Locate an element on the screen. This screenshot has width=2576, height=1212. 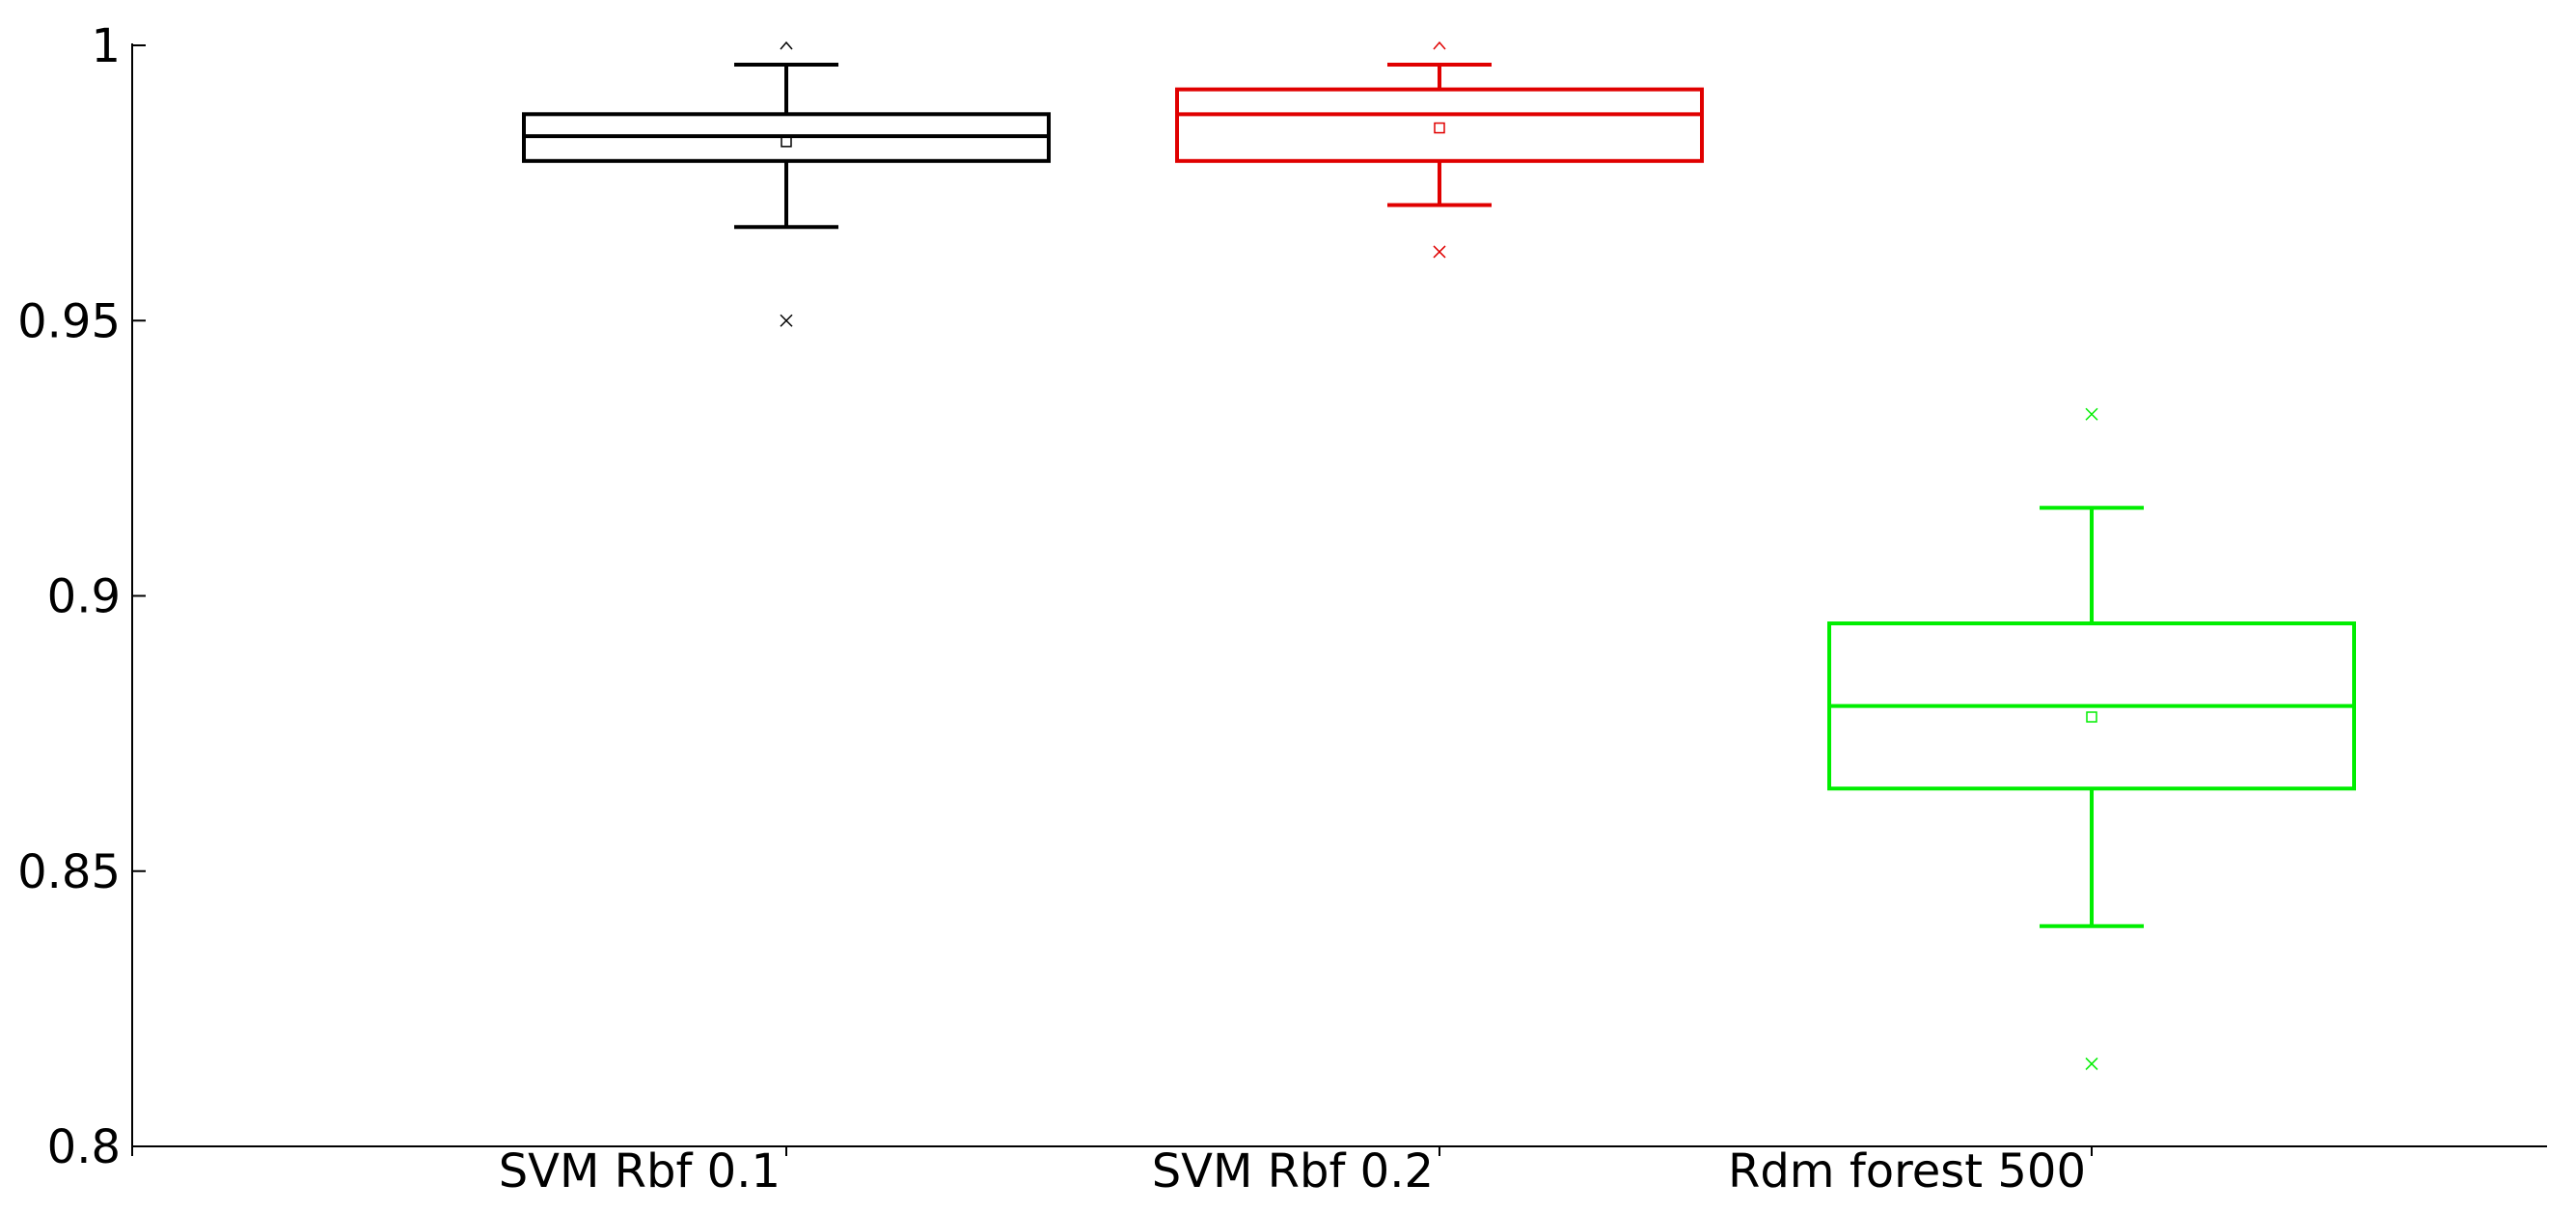
x-category-label: SVM Rbf 0.2 is located at coordinates (1293, 1171).